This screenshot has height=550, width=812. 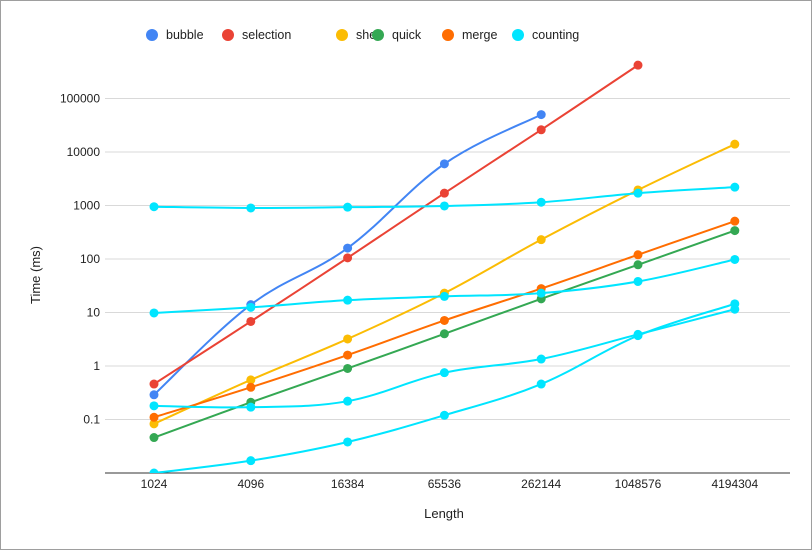 What do you see at coordinates (96, 366) in the screenshot?
I see `y-tick-label: 1` at bounding box center [96, 366].